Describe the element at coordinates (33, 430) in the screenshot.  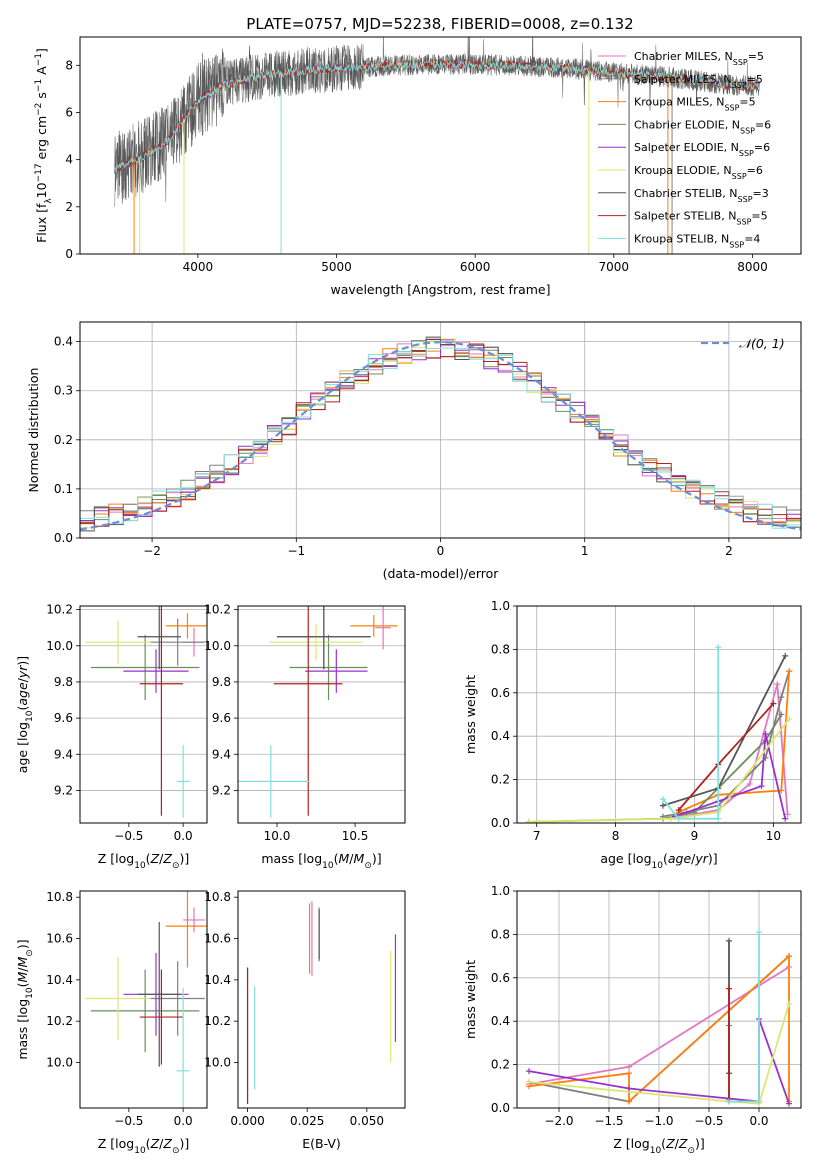
I see `axis-label: Normed distribution` at that location.